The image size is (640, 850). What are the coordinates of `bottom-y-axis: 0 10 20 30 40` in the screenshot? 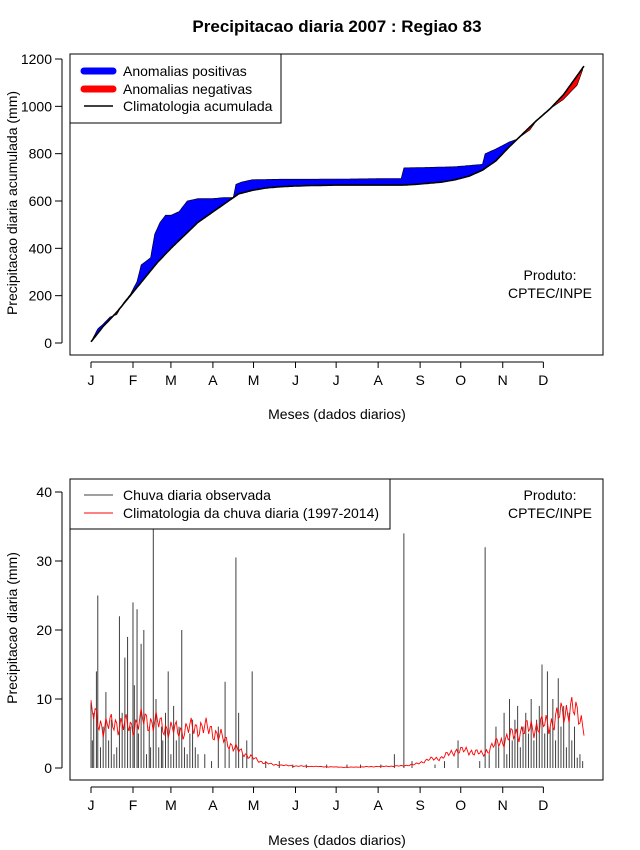 It's located at (49, 630).